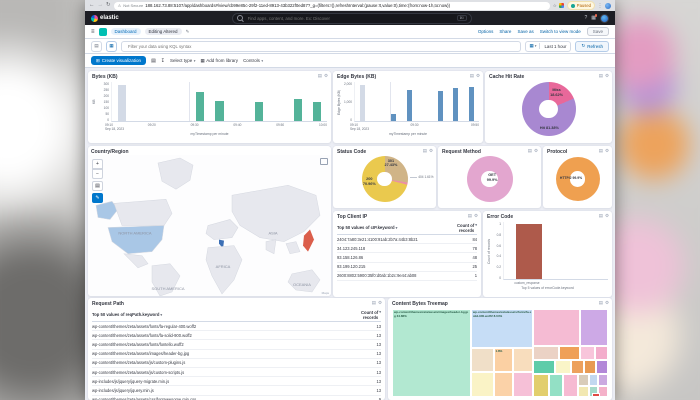 Image resolution: width=700 pixels, height=400 pixels. I want to click on create-visualization-button: ⊞ Create visualization, so click(119, 60).